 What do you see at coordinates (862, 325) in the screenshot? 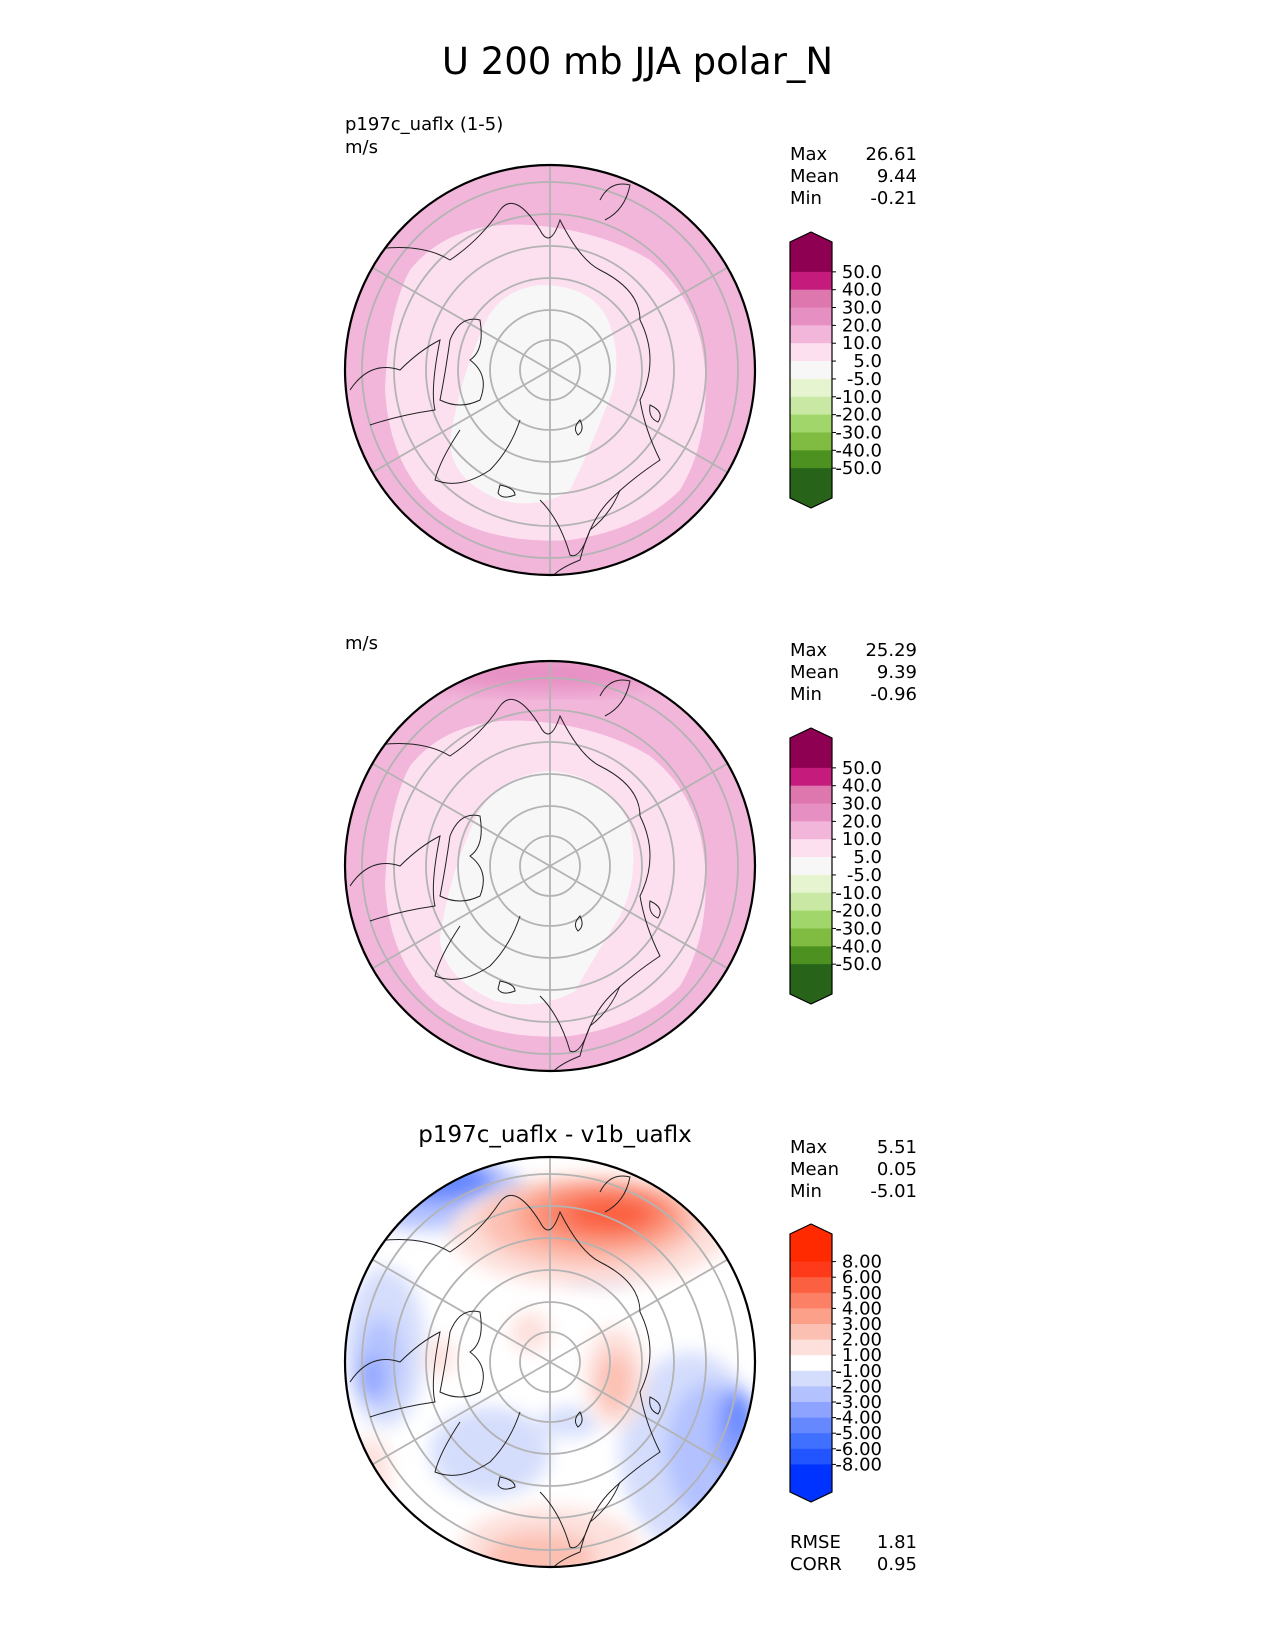
I see `colorbar-tick-label: 20.0` at bounding box center [862, 325].